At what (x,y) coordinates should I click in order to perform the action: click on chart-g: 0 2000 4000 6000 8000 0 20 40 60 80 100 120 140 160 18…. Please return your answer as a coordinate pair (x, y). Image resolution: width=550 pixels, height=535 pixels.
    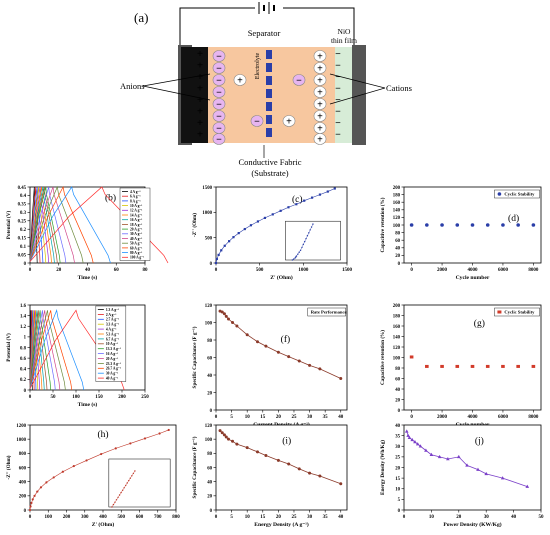
    Looking at the image, I should click on (460, 366).